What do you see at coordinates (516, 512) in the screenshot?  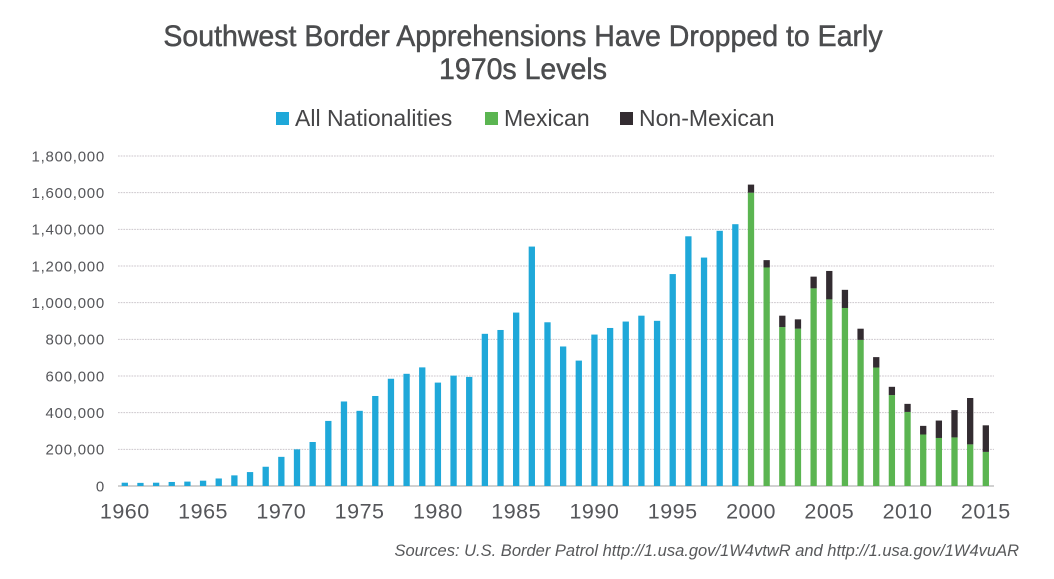 I see `svg-text: 1985` at bounding box center [516, 512].